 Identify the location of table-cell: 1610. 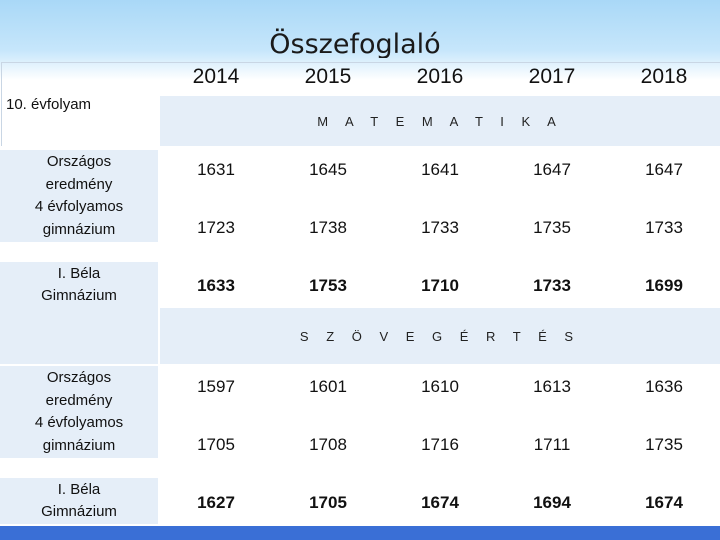
(440, 386).